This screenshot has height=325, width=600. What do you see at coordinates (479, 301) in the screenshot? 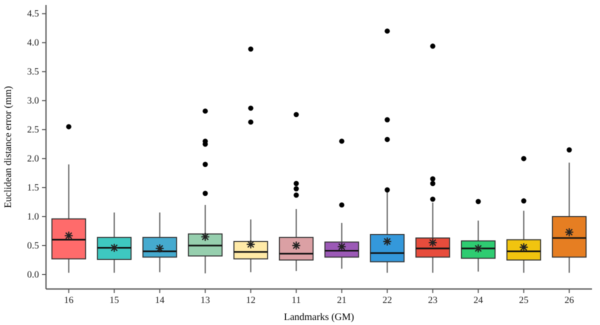
I see `x-tick-label: 24` at bounding box center [479, 301].